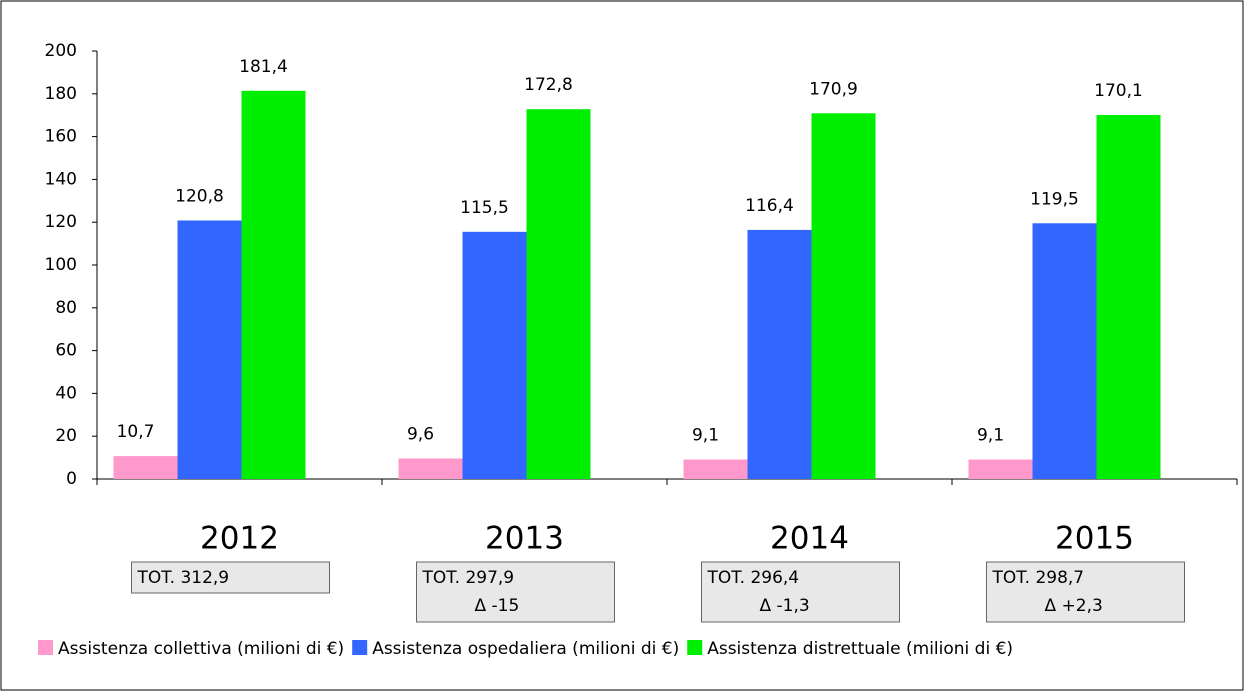  I want to click on y-tick-label: 20, so click(66, 436).